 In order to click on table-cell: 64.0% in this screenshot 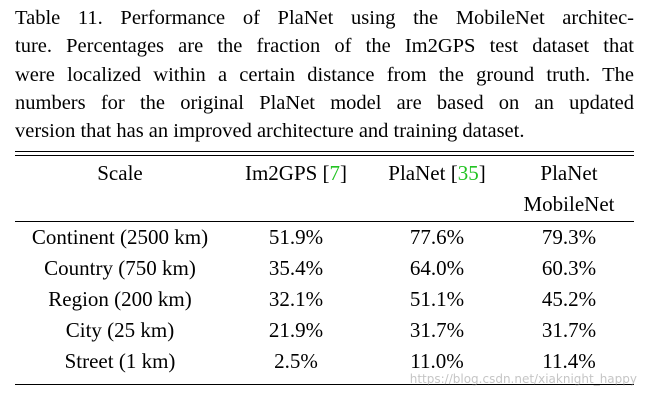, I will do `click(437, 268)`.